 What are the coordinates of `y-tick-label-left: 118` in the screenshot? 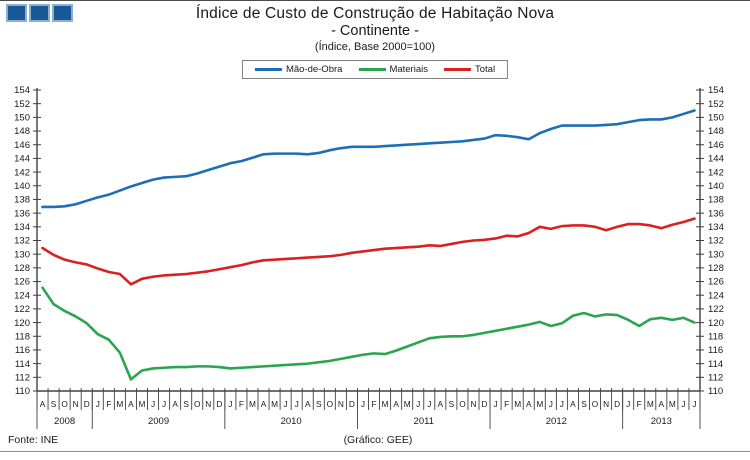 It's located at (22, 336).